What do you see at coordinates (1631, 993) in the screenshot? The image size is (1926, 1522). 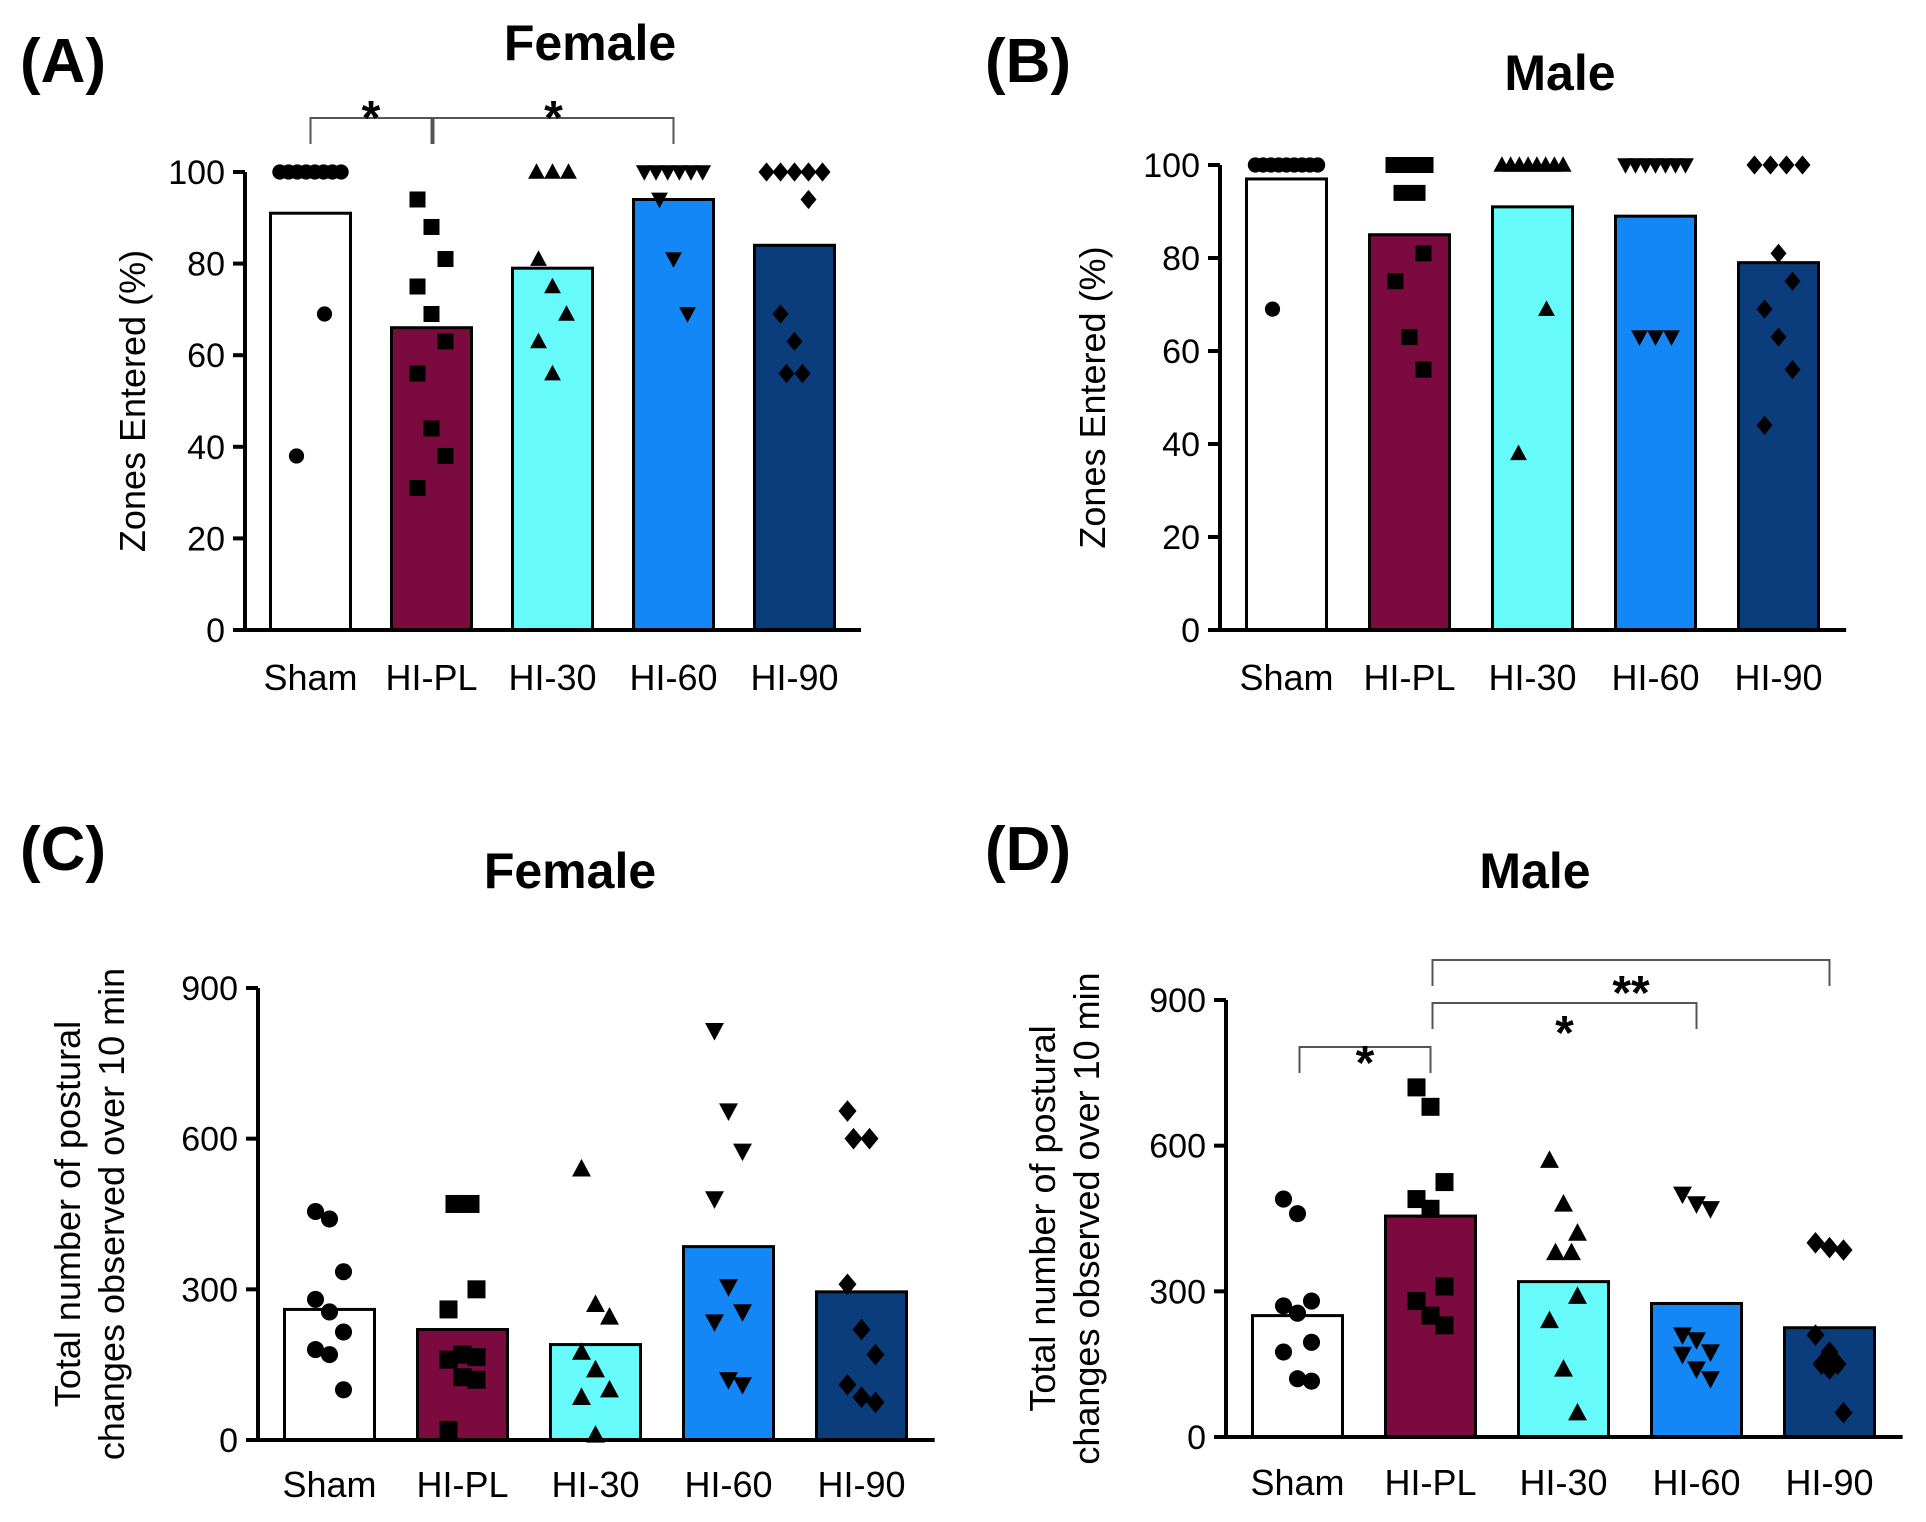 I see `significance-star: **` at bounding box center [1631, 993].